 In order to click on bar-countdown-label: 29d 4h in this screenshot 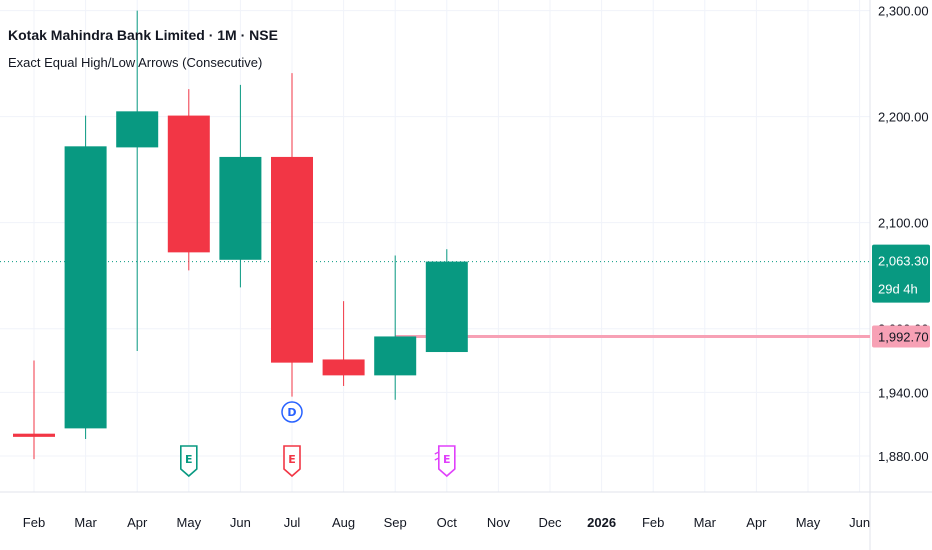, I will do `click(898, 289)`.